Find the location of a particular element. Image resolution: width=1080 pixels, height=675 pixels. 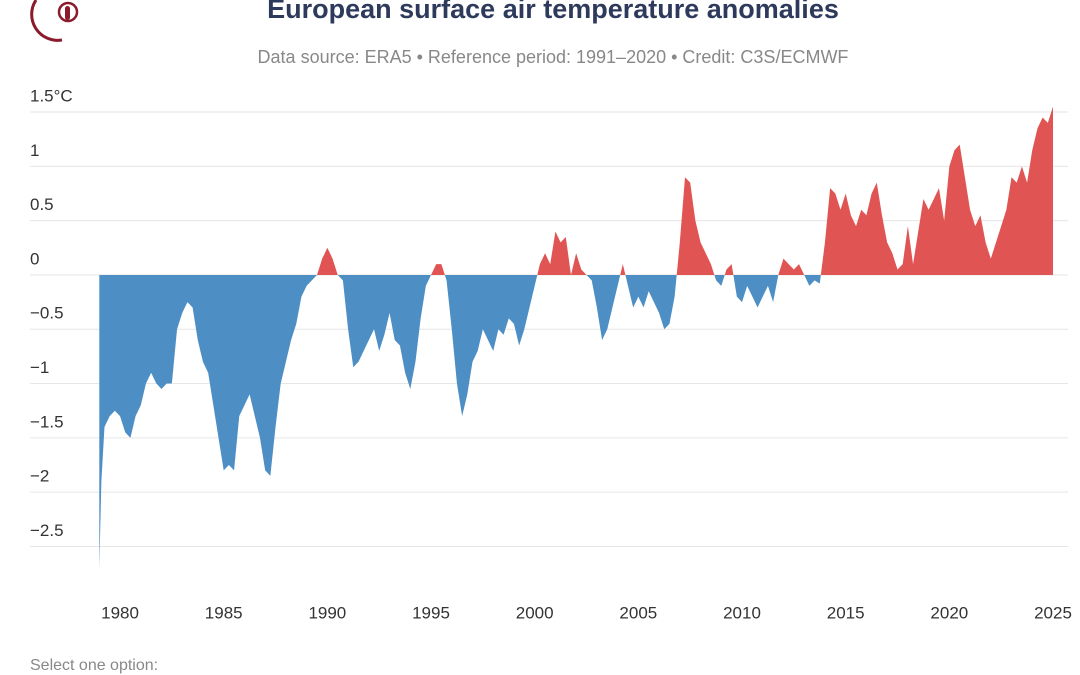

y-tick-label: 1 is located at coordinates (34, 150).